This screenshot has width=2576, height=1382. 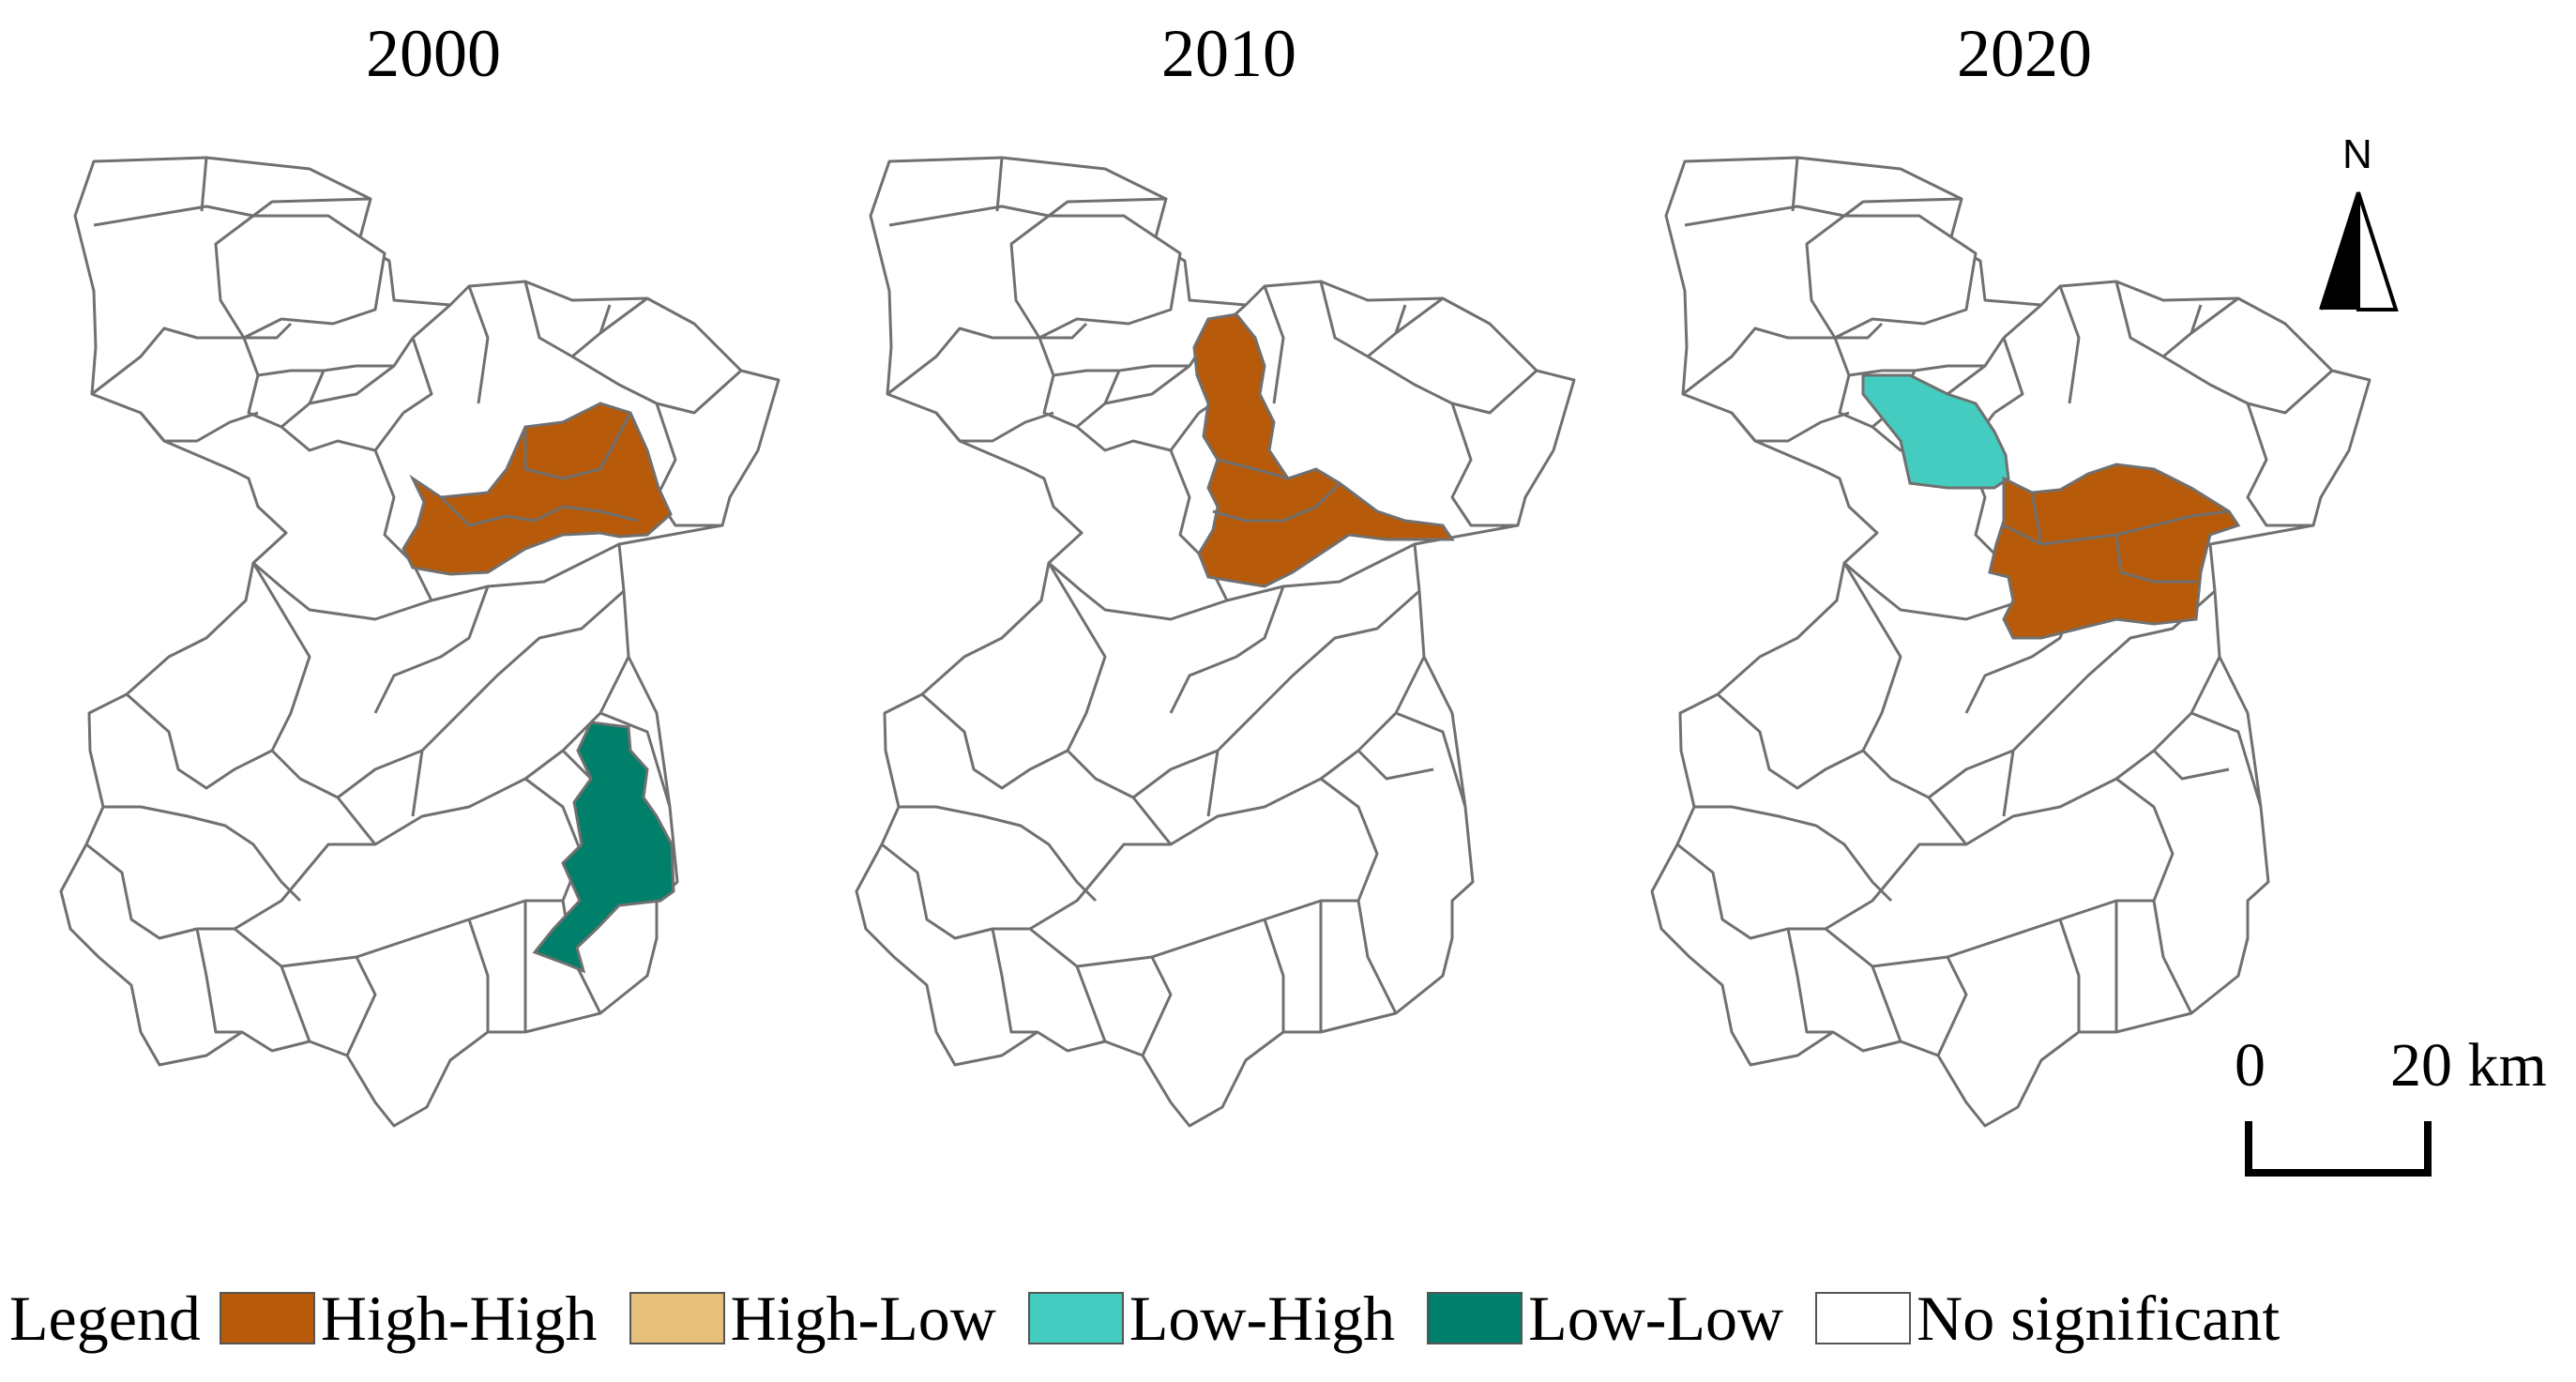 What do you see at coordinates (1863, 1318) in the screenshot?
I see `swatch-no-significant` at bounding box center [1863, 1318].